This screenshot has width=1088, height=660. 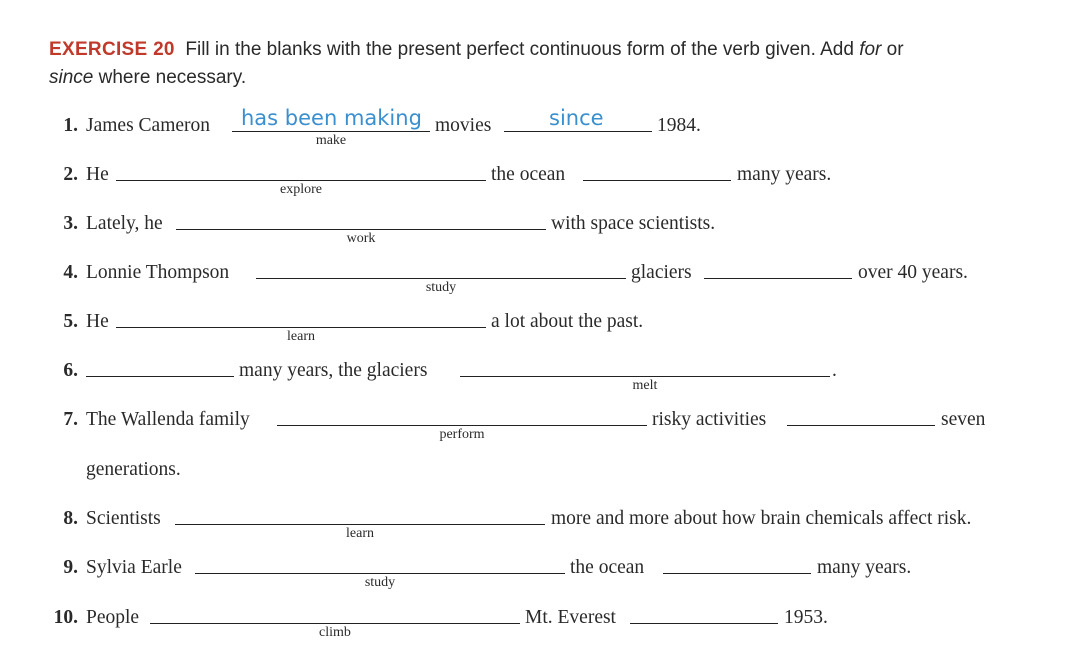 What do you see at coordinates (963, 419) in the screenshot?
I see `item-text: seven` at bounding box center [963, 419].